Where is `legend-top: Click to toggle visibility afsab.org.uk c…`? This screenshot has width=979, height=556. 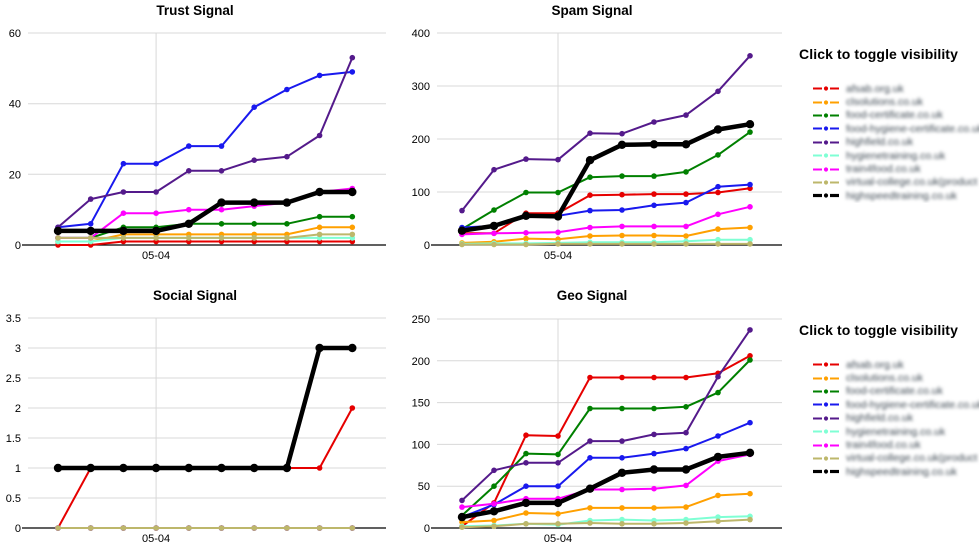
legend-top: Click to toggle visibility afsab.org.uk c… is located at coordinates (887, 124).